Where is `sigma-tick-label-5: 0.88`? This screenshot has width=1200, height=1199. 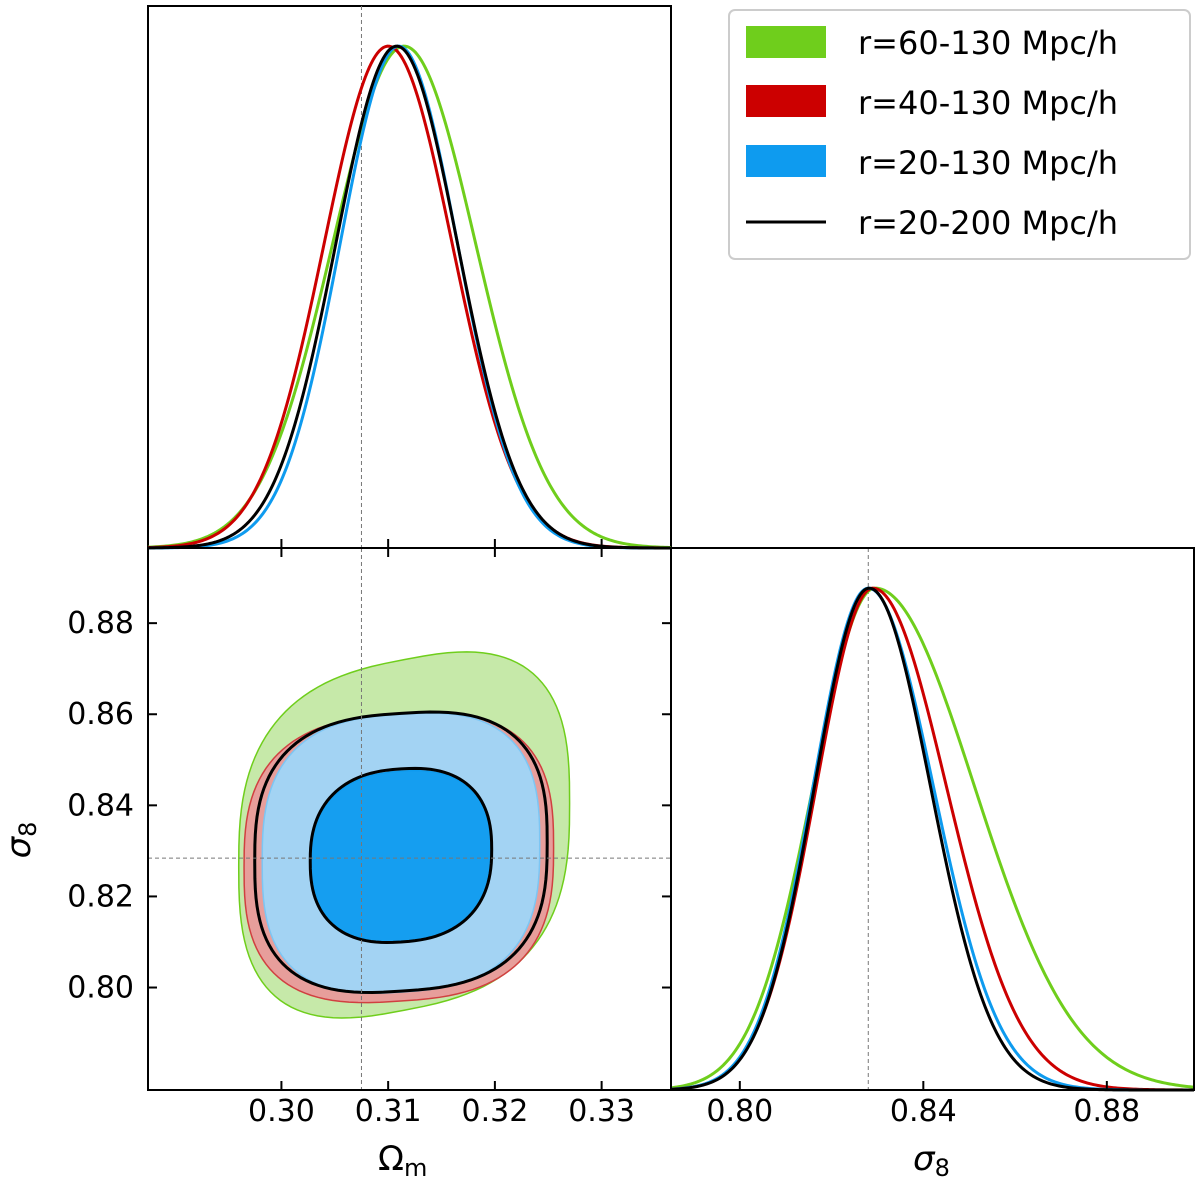
sigma-tick-label-5: 0.88 is located at coordinates (100, 623).